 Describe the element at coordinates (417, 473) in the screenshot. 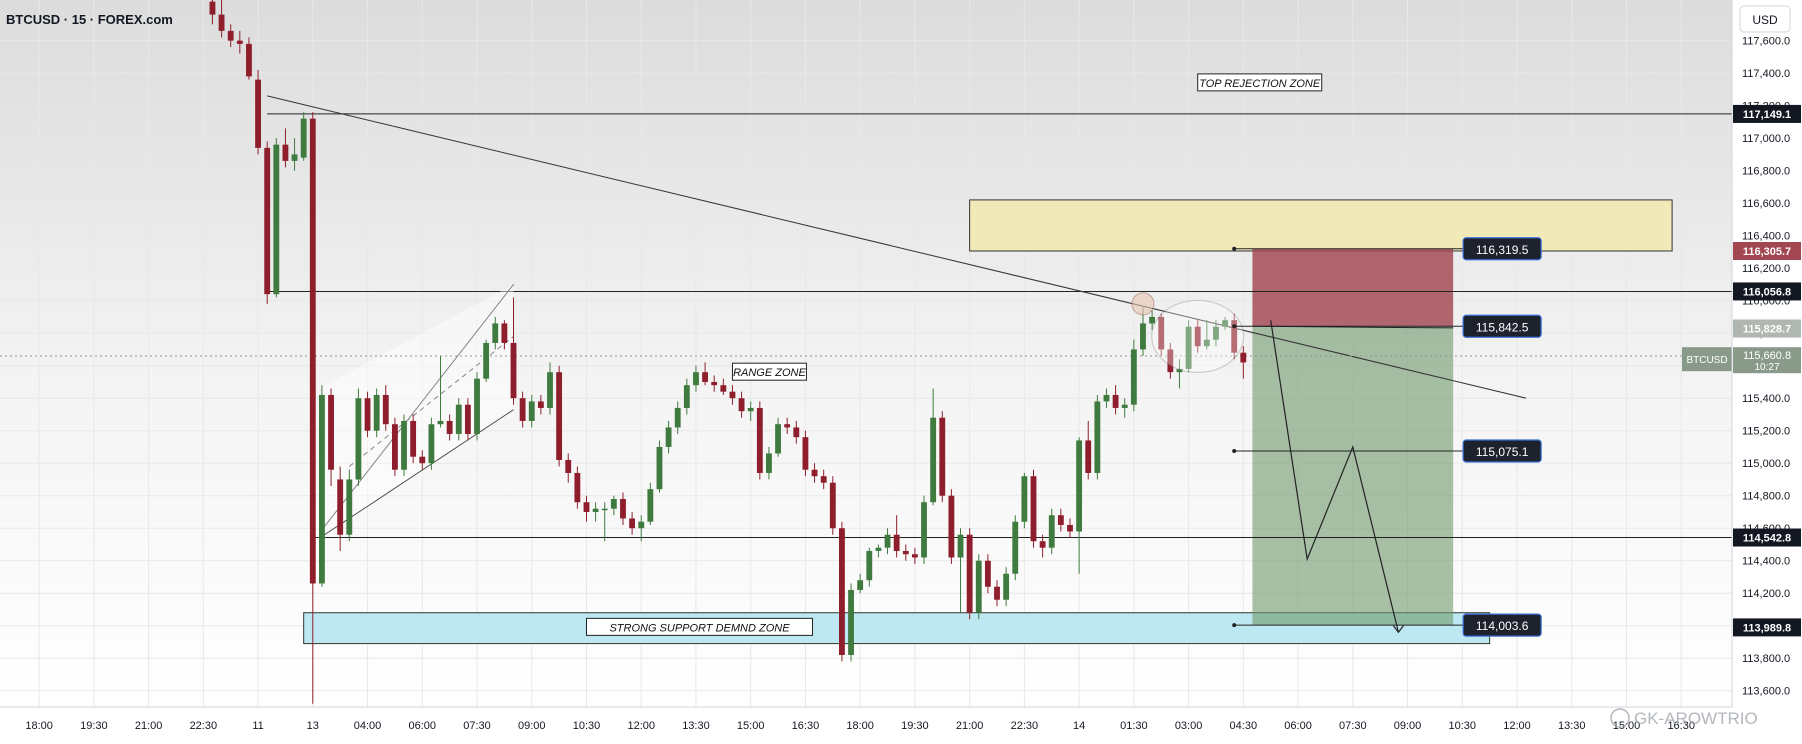

I see `channel-lower-line` at that location.